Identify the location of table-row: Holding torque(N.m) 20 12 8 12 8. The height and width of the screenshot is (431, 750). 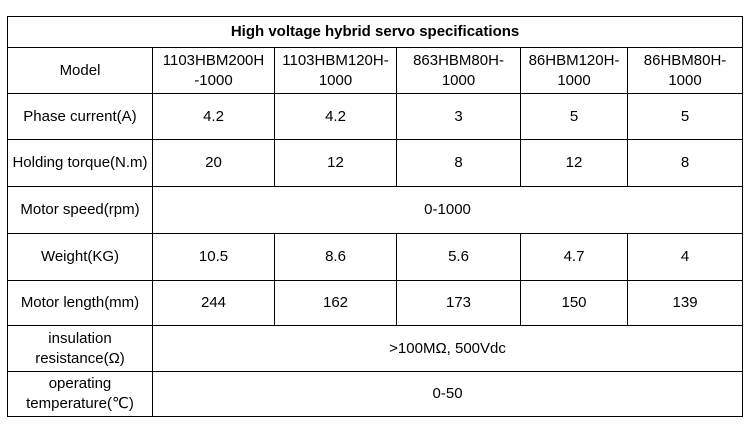
(375, 163).